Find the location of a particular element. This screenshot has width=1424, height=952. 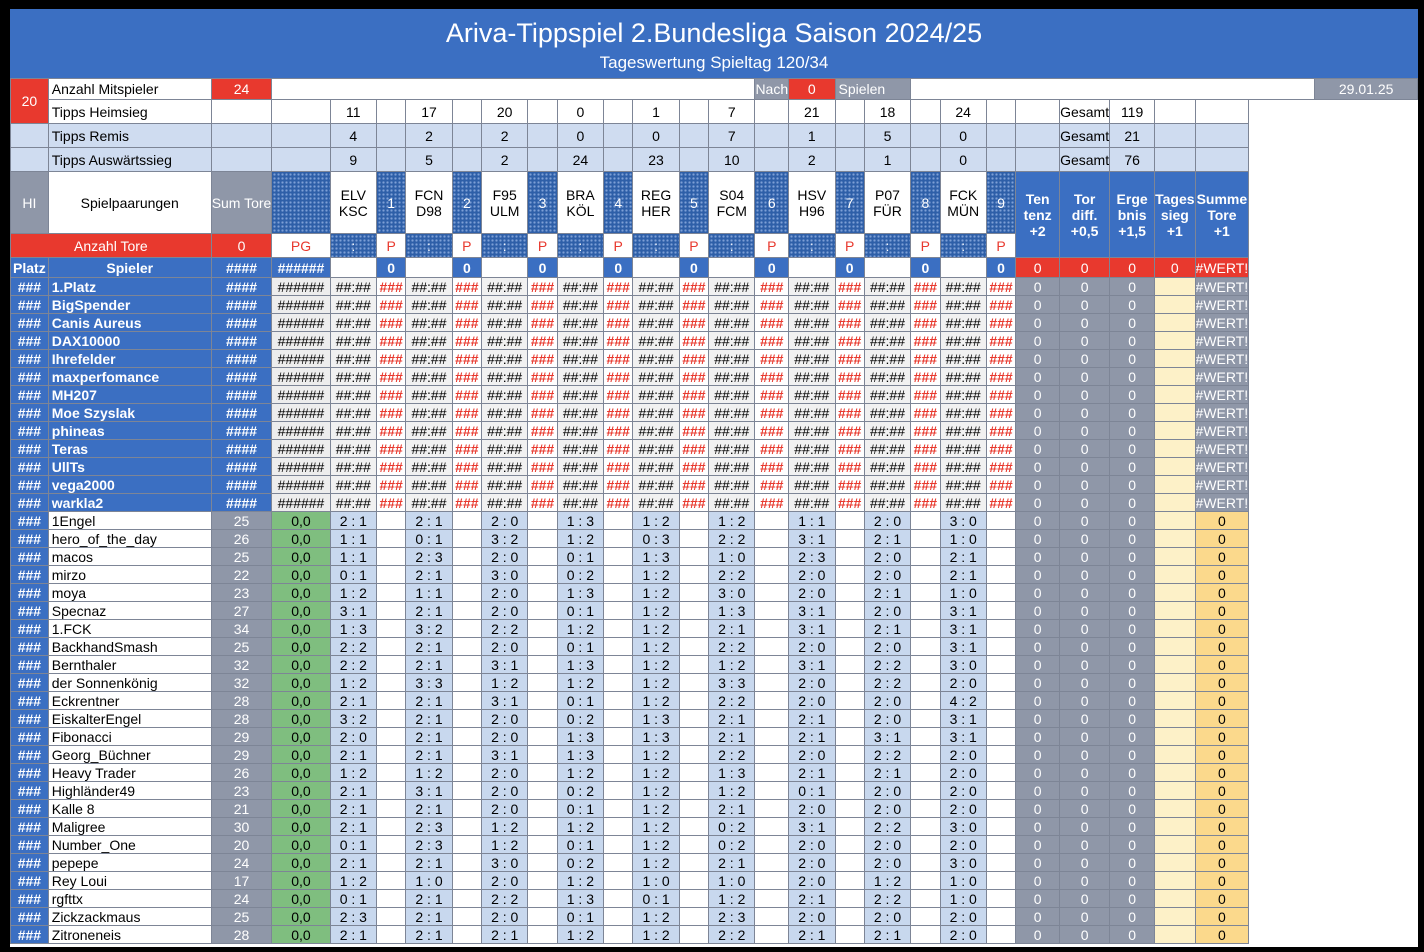

player-name: Highländer49 is located at coordinates (129, 790).